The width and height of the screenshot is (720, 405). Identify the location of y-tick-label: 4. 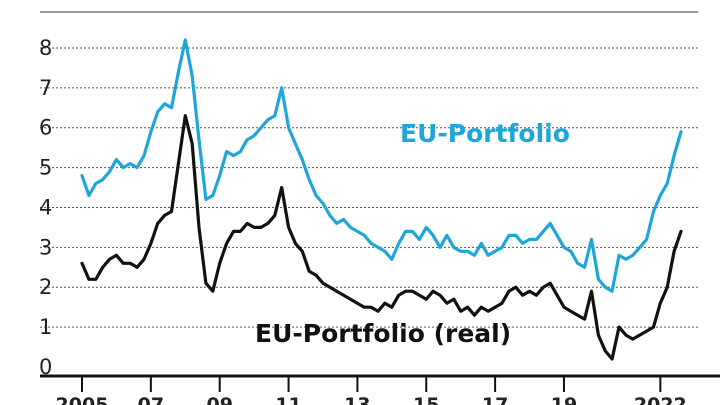
(45, 207).